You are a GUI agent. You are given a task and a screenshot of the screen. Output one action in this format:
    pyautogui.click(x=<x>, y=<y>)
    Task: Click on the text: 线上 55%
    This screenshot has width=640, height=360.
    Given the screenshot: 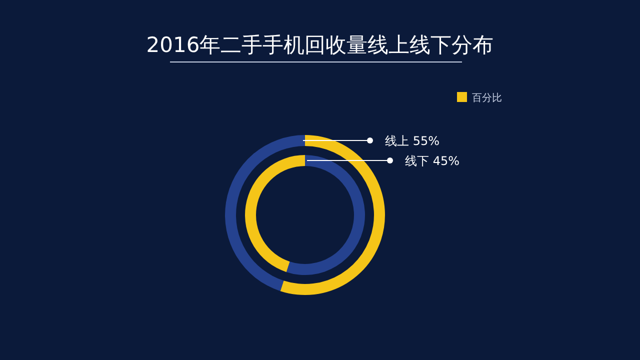 What is the action you would take?
    pyautogui.click(x=412, y=141)
    